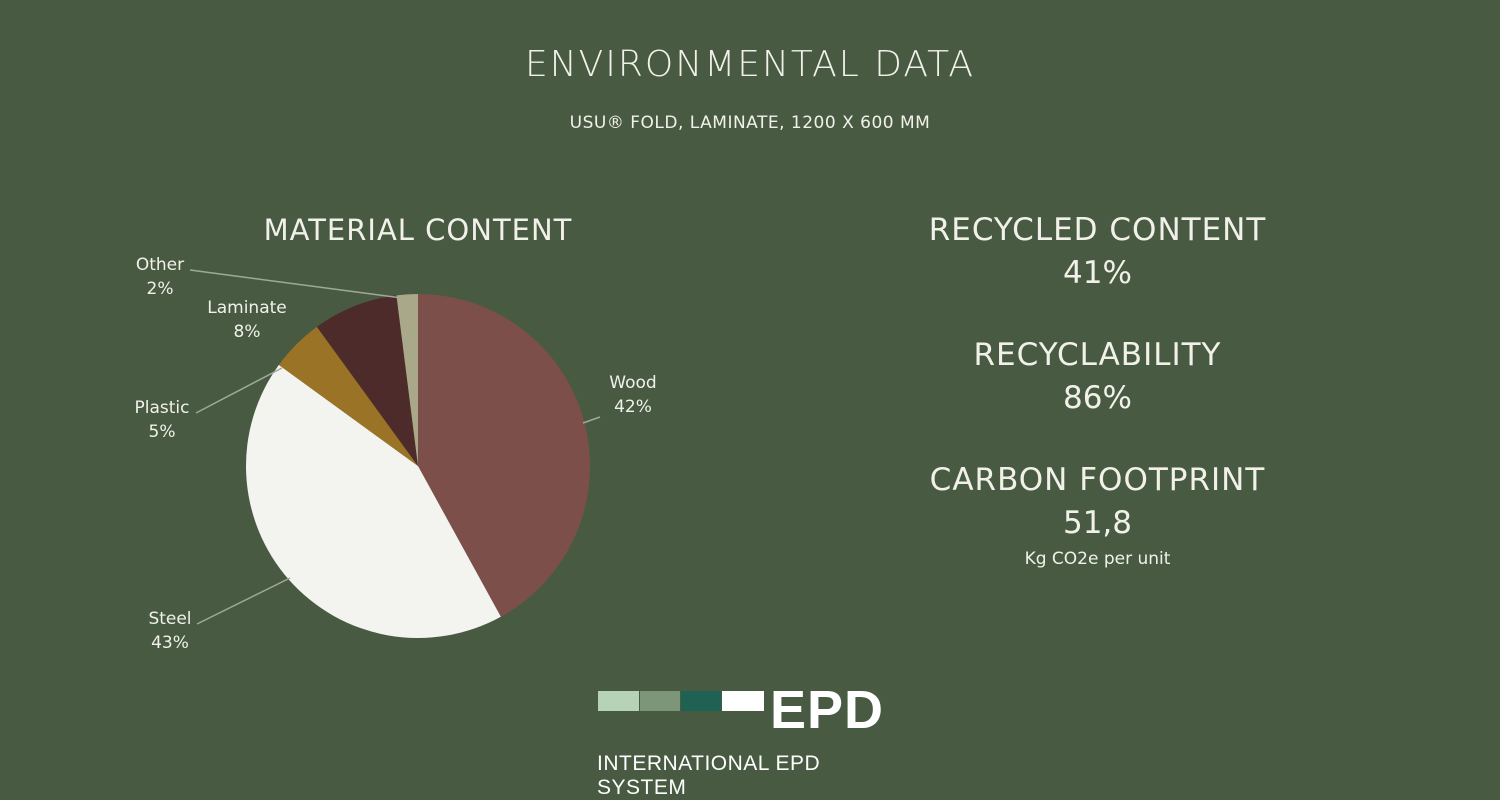 This screenshot has height=800, width=1500. What do you see at coordinates (1097, 273) in the screenshot?
I see `recycled-content-value: 41%` at bounding box center [1097, 273].